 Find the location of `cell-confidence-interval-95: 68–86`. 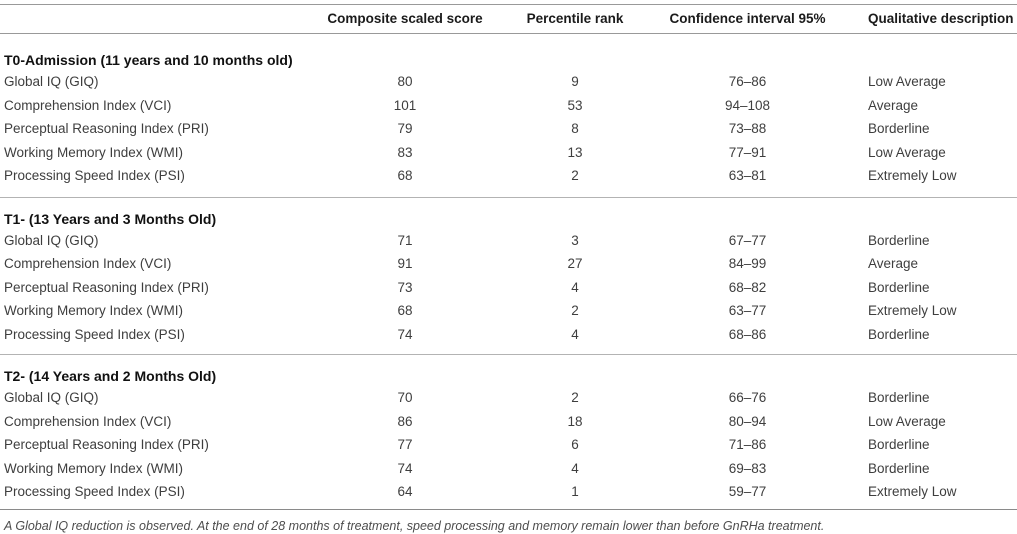

cell-confidence-interval-95: 68–86 is located at coordinates (747, 334).